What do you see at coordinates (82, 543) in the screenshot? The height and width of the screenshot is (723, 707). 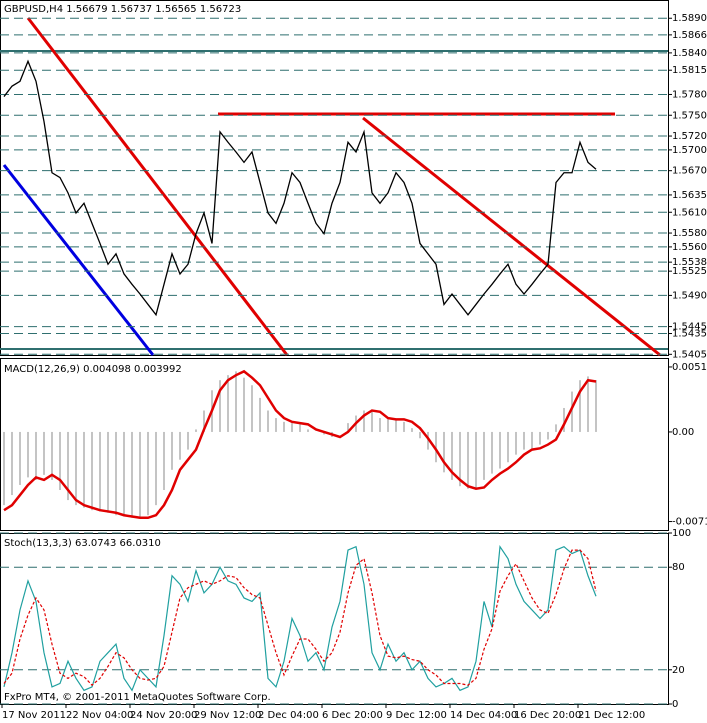 I see `stoch-title: Stoch(13,3,3) 63.0743 66.0310` at bounding box center [82, 543].